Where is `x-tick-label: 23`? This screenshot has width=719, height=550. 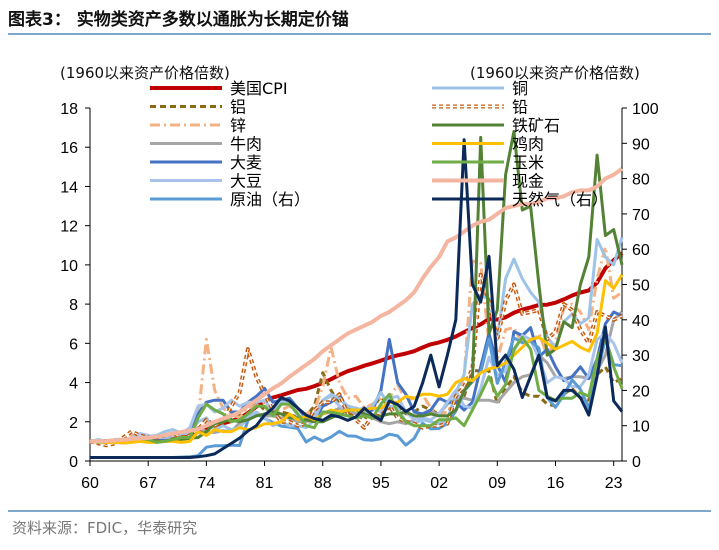
x-tick-label: 23 is located at coordinates (614, 483).